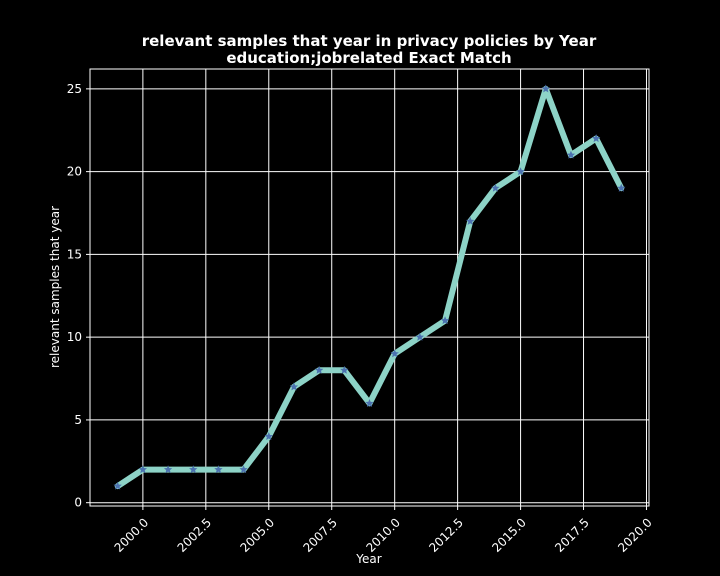  Describe the element at coordinates (78, 503) in the screenshot. I see `y-tick-label: 0` at that location.